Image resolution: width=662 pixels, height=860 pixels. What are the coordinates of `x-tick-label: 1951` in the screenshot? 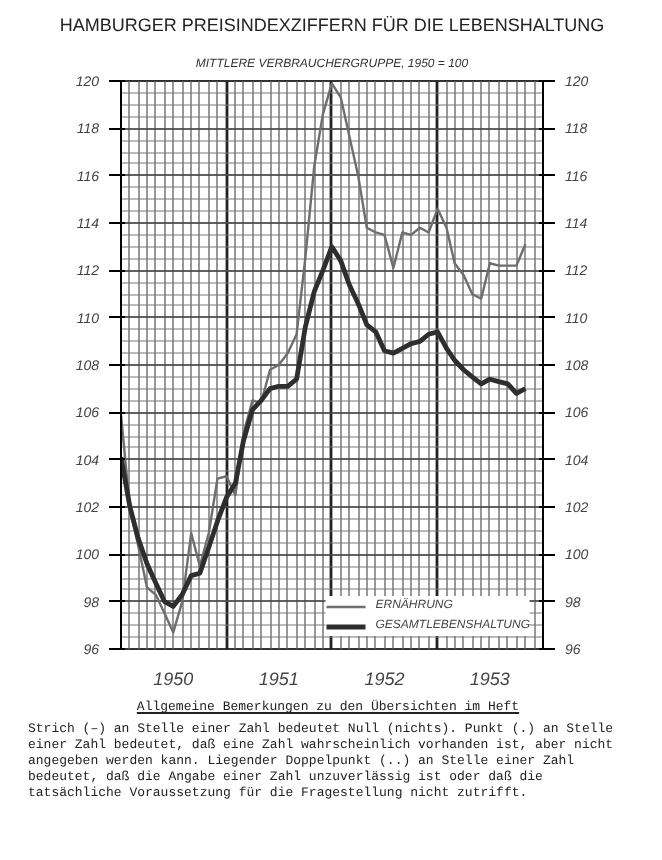 It's located at (278, 679).